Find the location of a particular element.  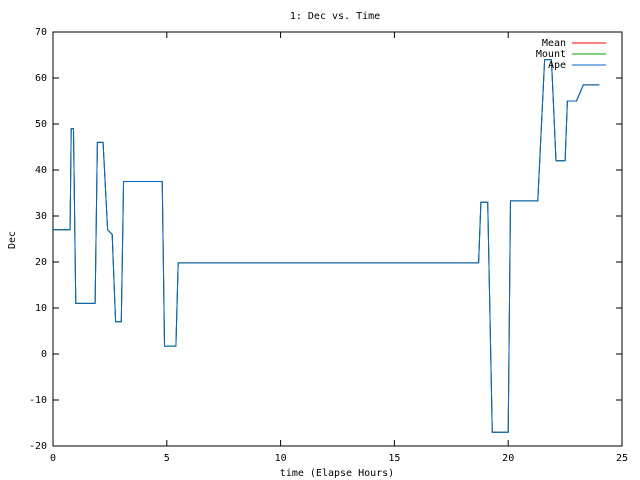

y-tick-label: 20 is located at coordinates (41, 262).